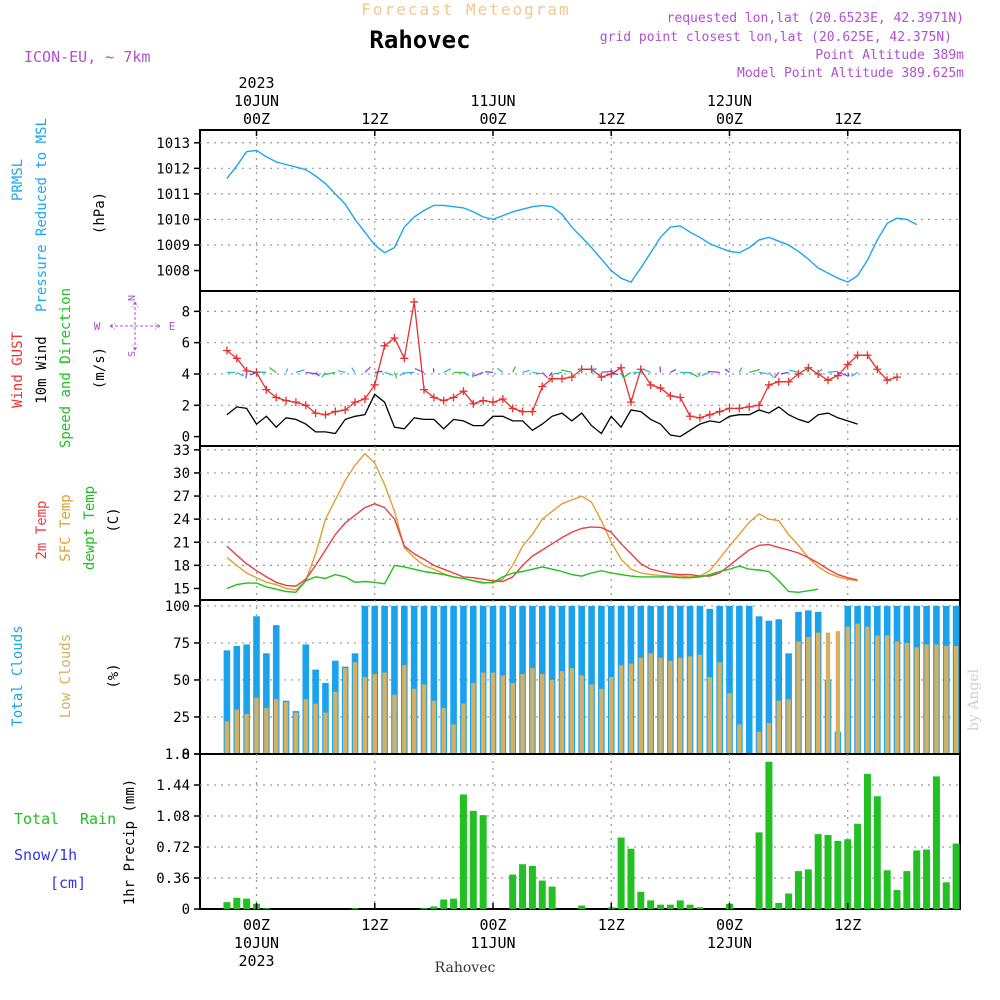 The width and height of the screenshot is (1000, 1000). What do you see at coordinates (181, 589) in the screenshot?
I see `temp-ytick-label: 15` at bounding box center [181, 589].